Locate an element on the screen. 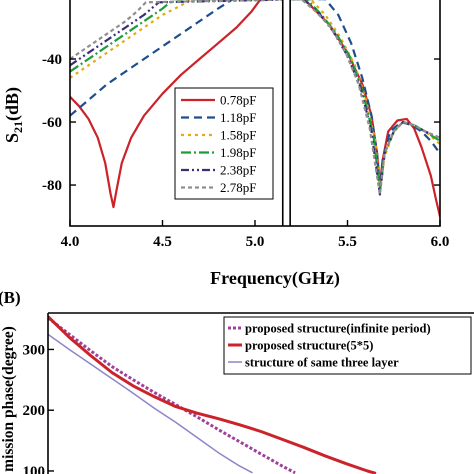 Image resolution: width=474 pixels, height=474 pixels. chart-a-y-axis-label: S21(dB) is located at coordinates (13, 115).